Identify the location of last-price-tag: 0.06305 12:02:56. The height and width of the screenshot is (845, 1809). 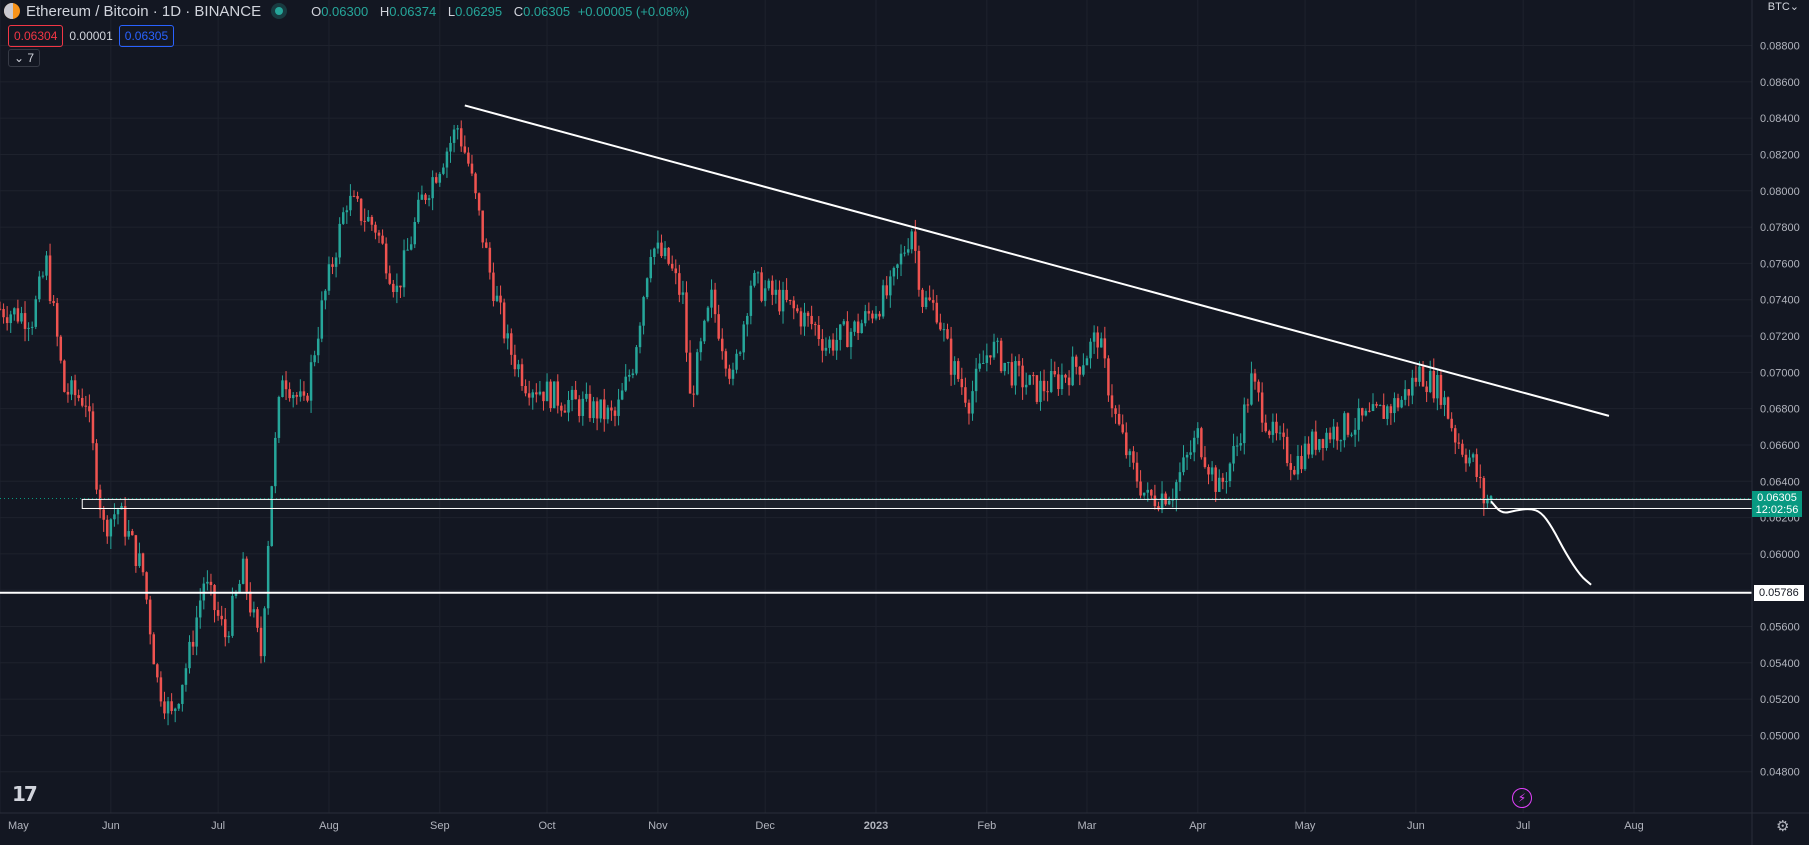
(1777, 503).